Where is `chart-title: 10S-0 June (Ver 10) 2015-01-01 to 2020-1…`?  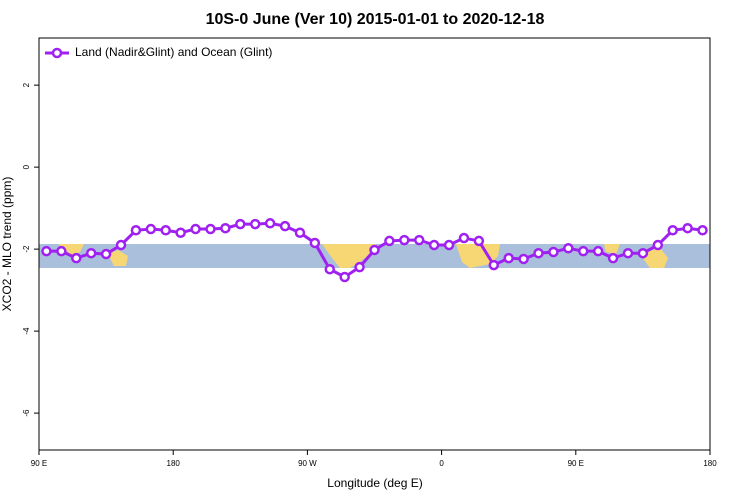 chart-title: 10S-0 June (Ver 10) 2015-01-01 to 2020-1… is located at coordinates (375, 19).